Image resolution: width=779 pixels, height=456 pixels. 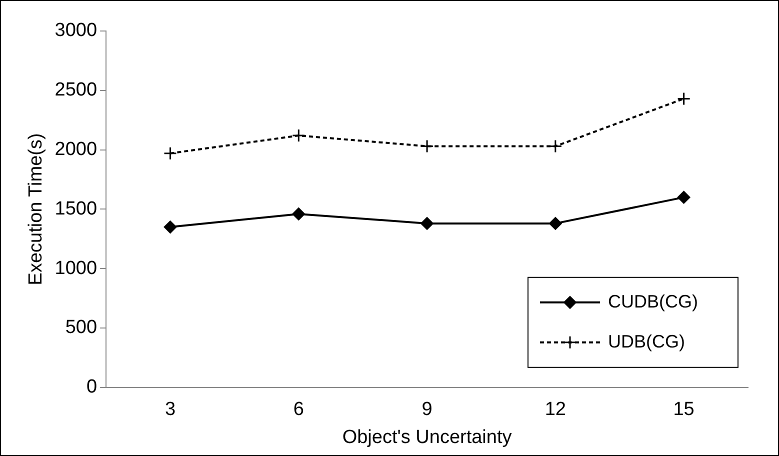 I want to click on y-tick-label: 0, so click(x=92, y=387).